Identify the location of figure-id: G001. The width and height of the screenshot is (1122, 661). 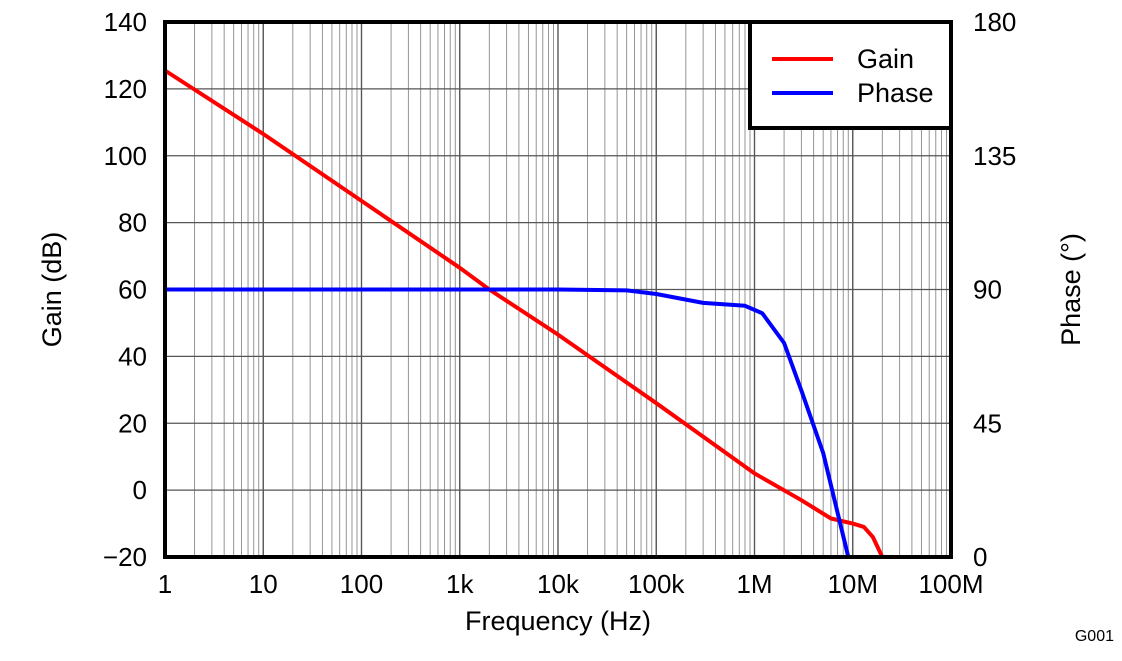
(1094, 636).